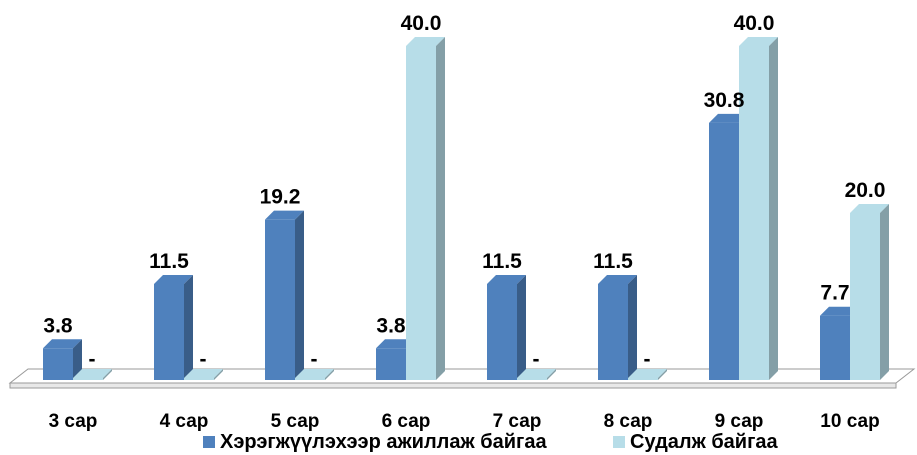 The width and height of the screenshot is (917, 455). What do you see at coordinates (739, 421) in the screenshot?
I see `category-label-7: 9 сар` at bounding box center [739, 421].